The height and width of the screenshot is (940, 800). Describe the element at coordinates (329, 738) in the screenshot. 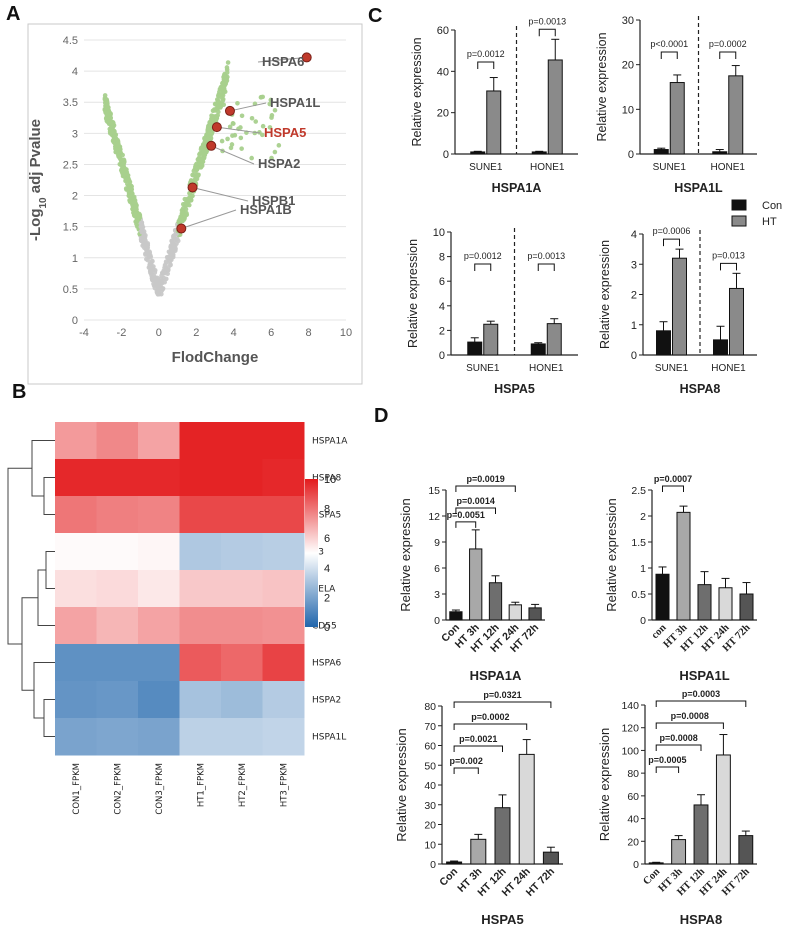

I see `heatmap-row-label: HSPA1L` at that location.